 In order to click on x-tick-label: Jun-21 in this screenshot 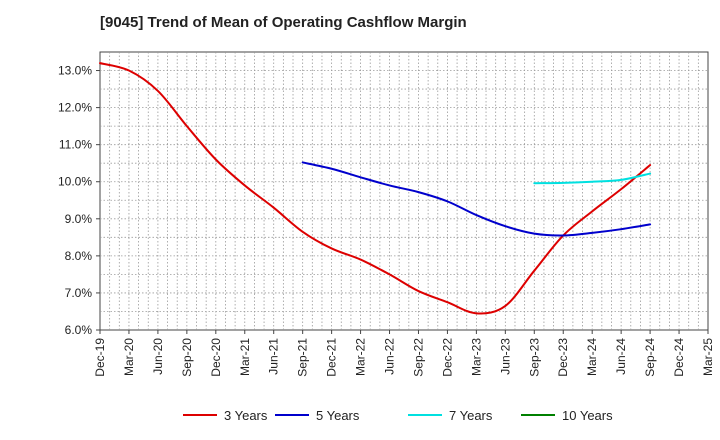, I will do `click(274, 356)`.